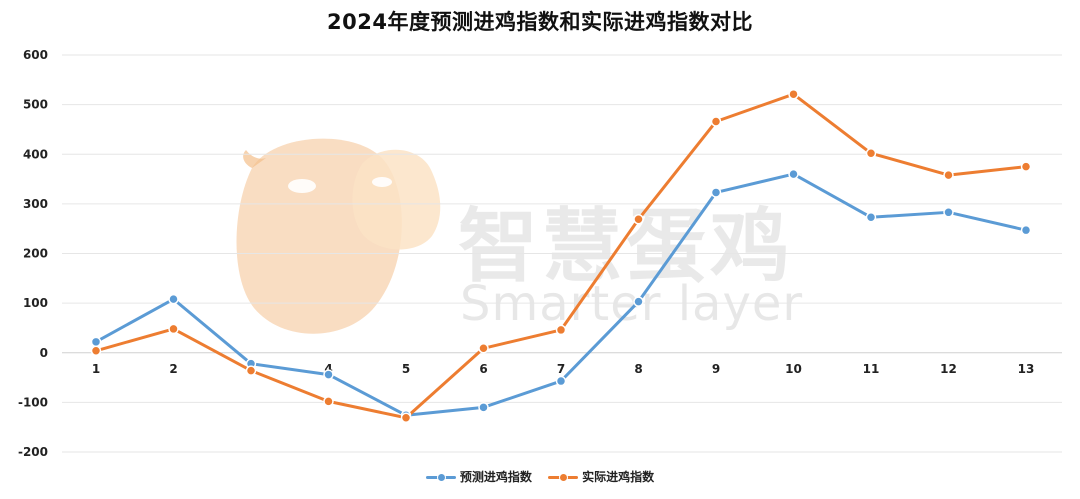 The height and width of the screenshot is (499, 1080). I want to click on y-tick-label: 0, so click(44, 353).